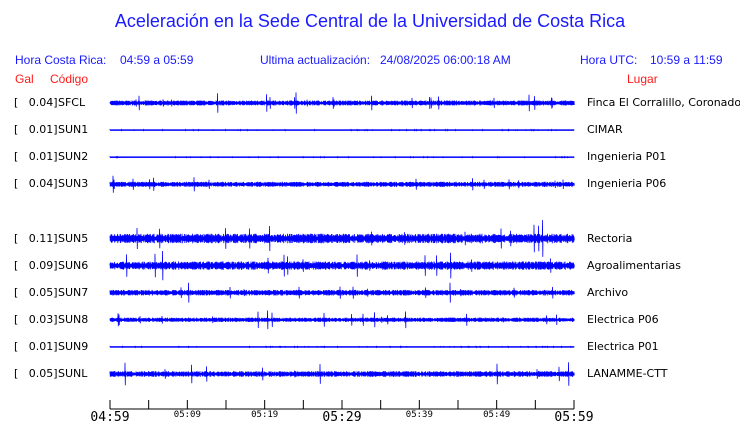 The image size is (740, 423). Describe the element at coordinates (36, 238) in the screenshot. I see `station-gal: [ 0.11]` at that location.